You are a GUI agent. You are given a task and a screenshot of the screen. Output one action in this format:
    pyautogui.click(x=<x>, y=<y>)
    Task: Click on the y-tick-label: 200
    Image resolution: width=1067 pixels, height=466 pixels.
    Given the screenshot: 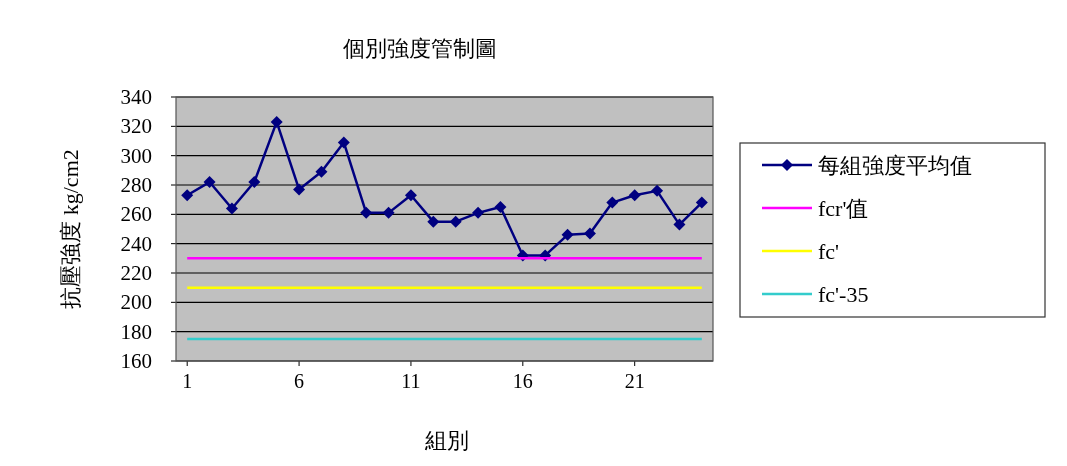 What is the action you would take?
    pyautogui.click(x=136, y=302)
    